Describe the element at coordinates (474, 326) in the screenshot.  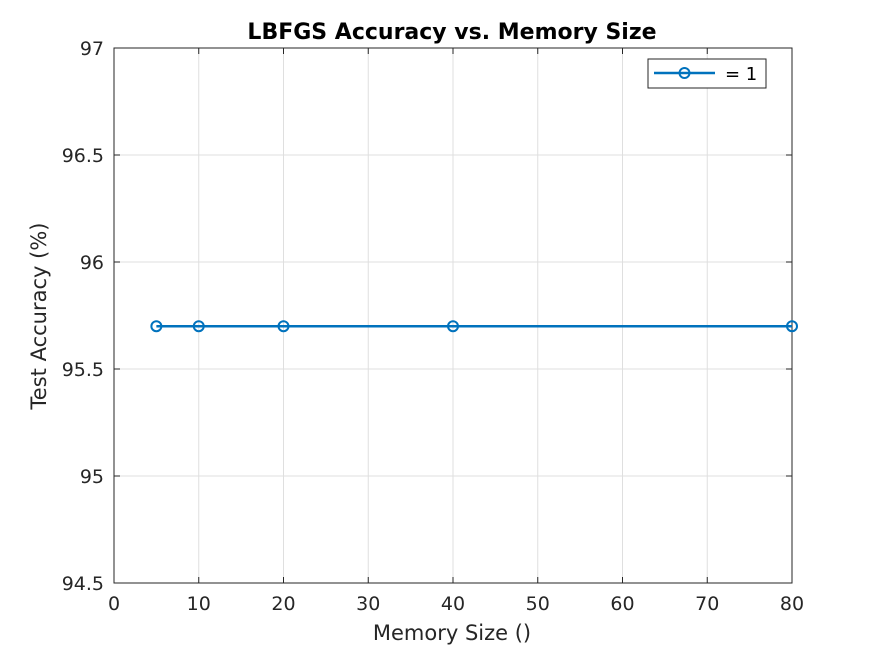
I see `series-layer` at that location.